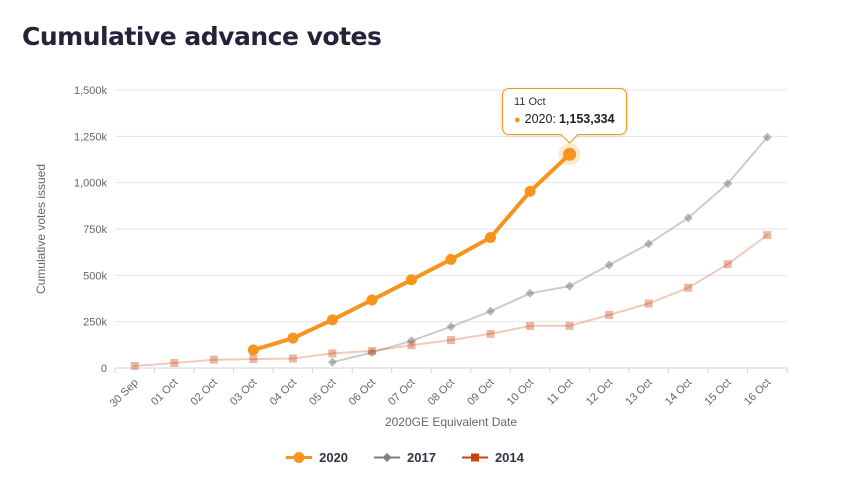 The height and width of the screenshot is (500, 850). I want to click on legend-item-2020: 2020, so click(317, 457).